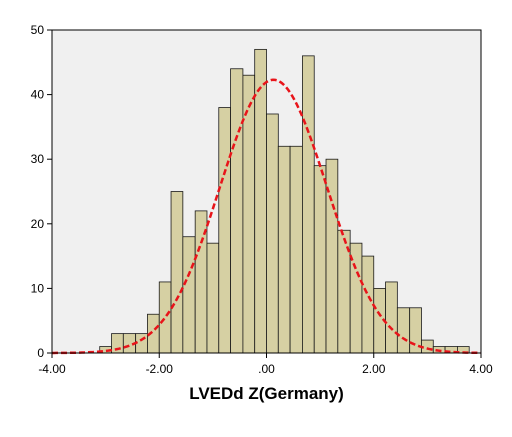 The width and height of the screenshot is (512, 437). I want to click on x-axis: -4.00 -2.00 .00 2.00 4.00, so click(265, 364).